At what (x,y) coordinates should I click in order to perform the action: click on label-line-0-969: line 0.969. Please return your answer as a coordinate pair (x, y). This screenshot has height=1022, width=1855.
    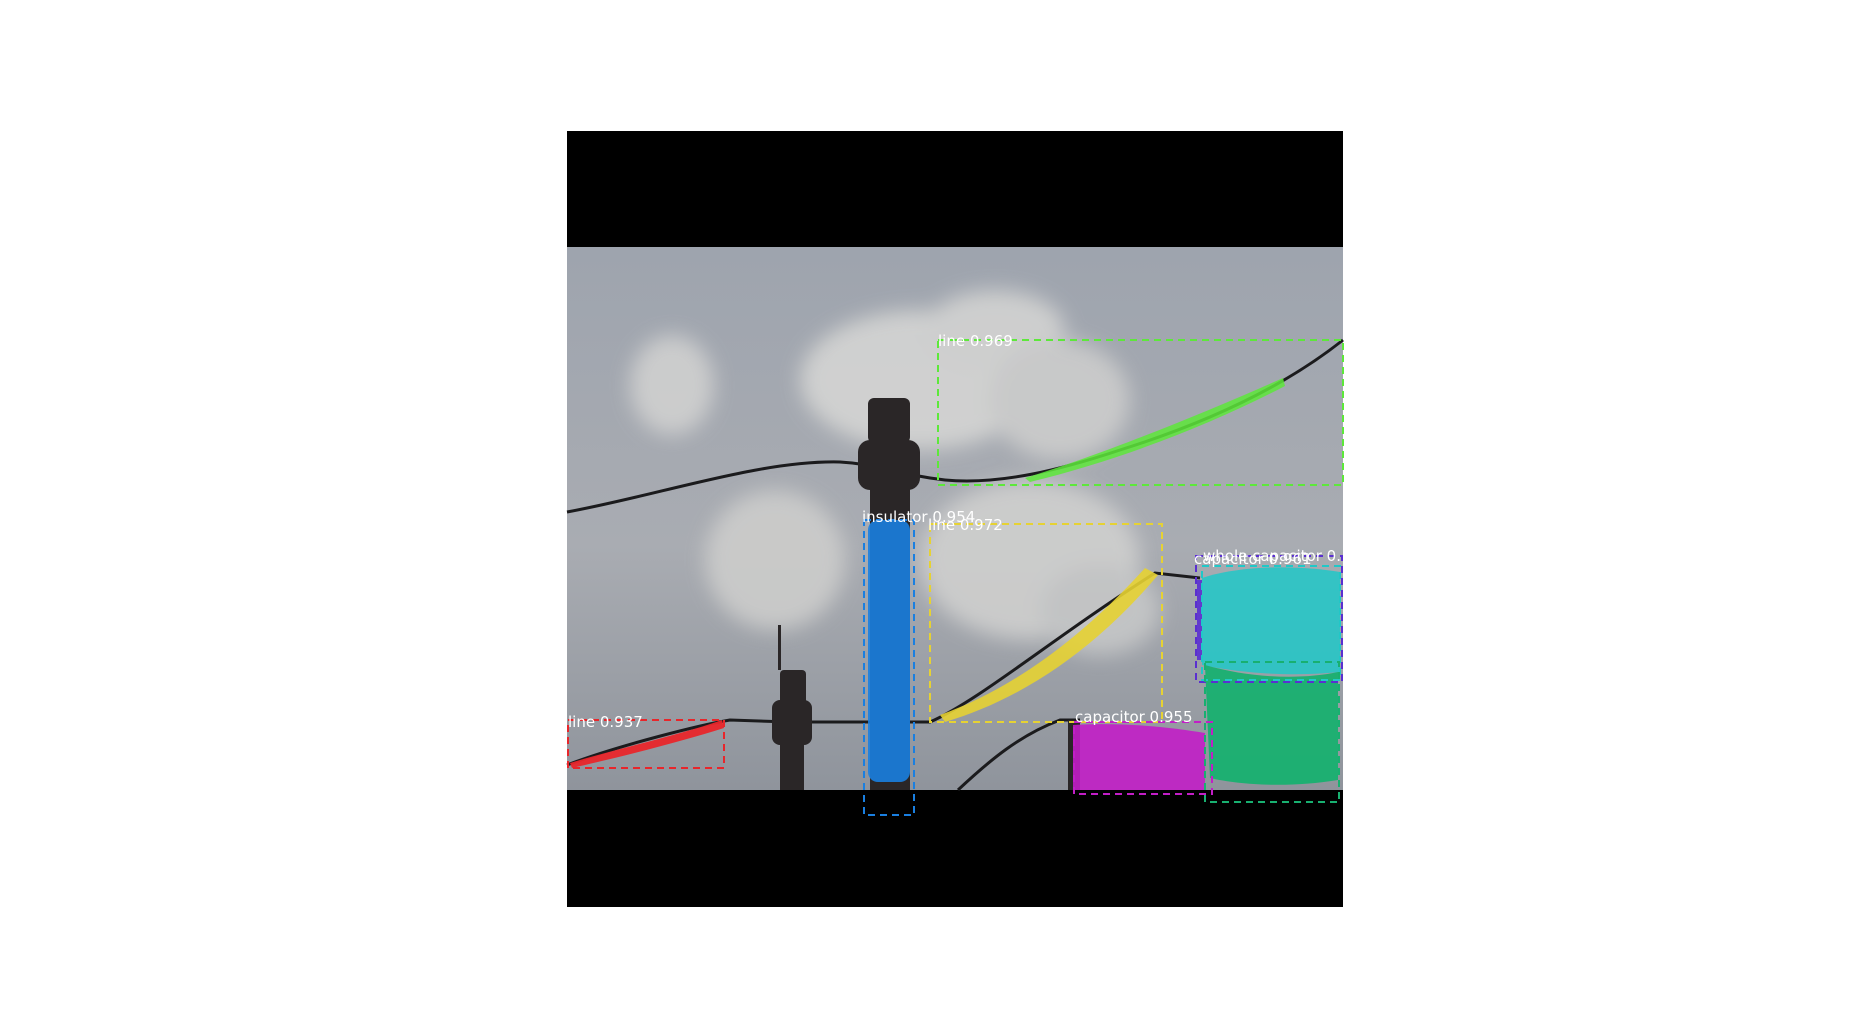
    Looking at the image, I should click on (975, 341).